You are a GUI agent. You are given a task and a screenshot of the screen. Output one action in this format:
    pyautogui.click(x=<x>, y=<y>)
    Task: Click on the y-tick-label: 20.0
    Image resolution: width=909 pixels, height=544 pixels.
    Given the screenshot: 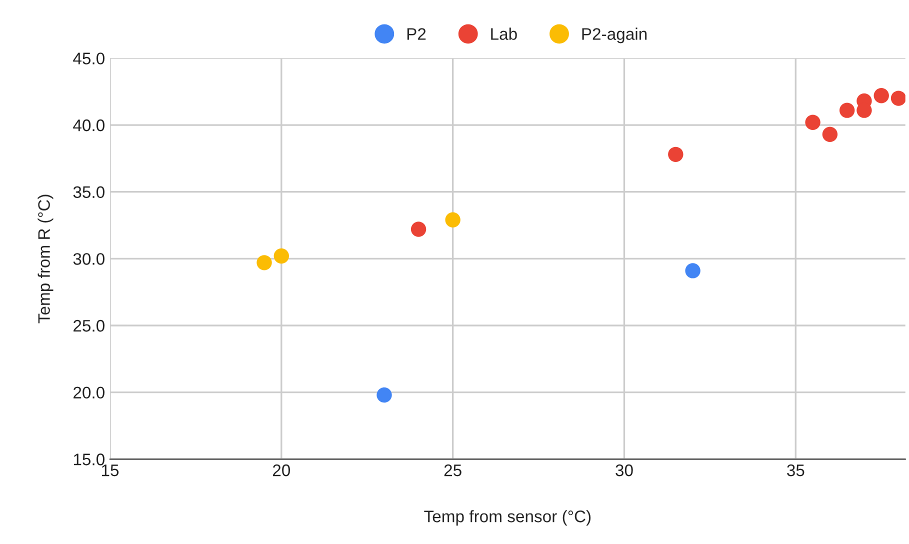 What is the action you would take?
    pyautogui.click(x=89, y=392)
    